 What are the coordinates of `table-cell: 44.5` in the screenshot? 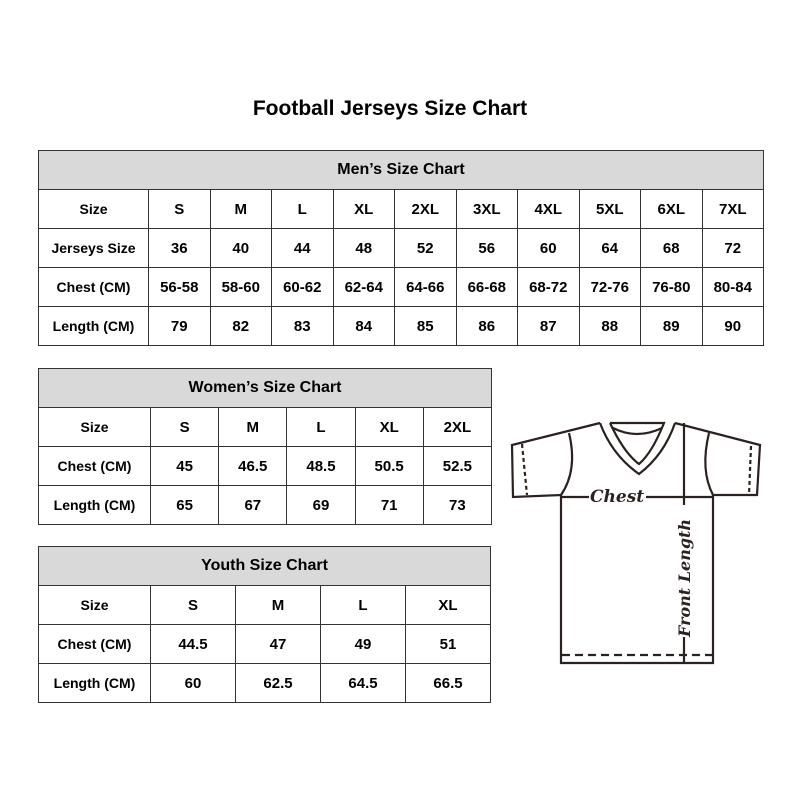 It's located at (193, 644).